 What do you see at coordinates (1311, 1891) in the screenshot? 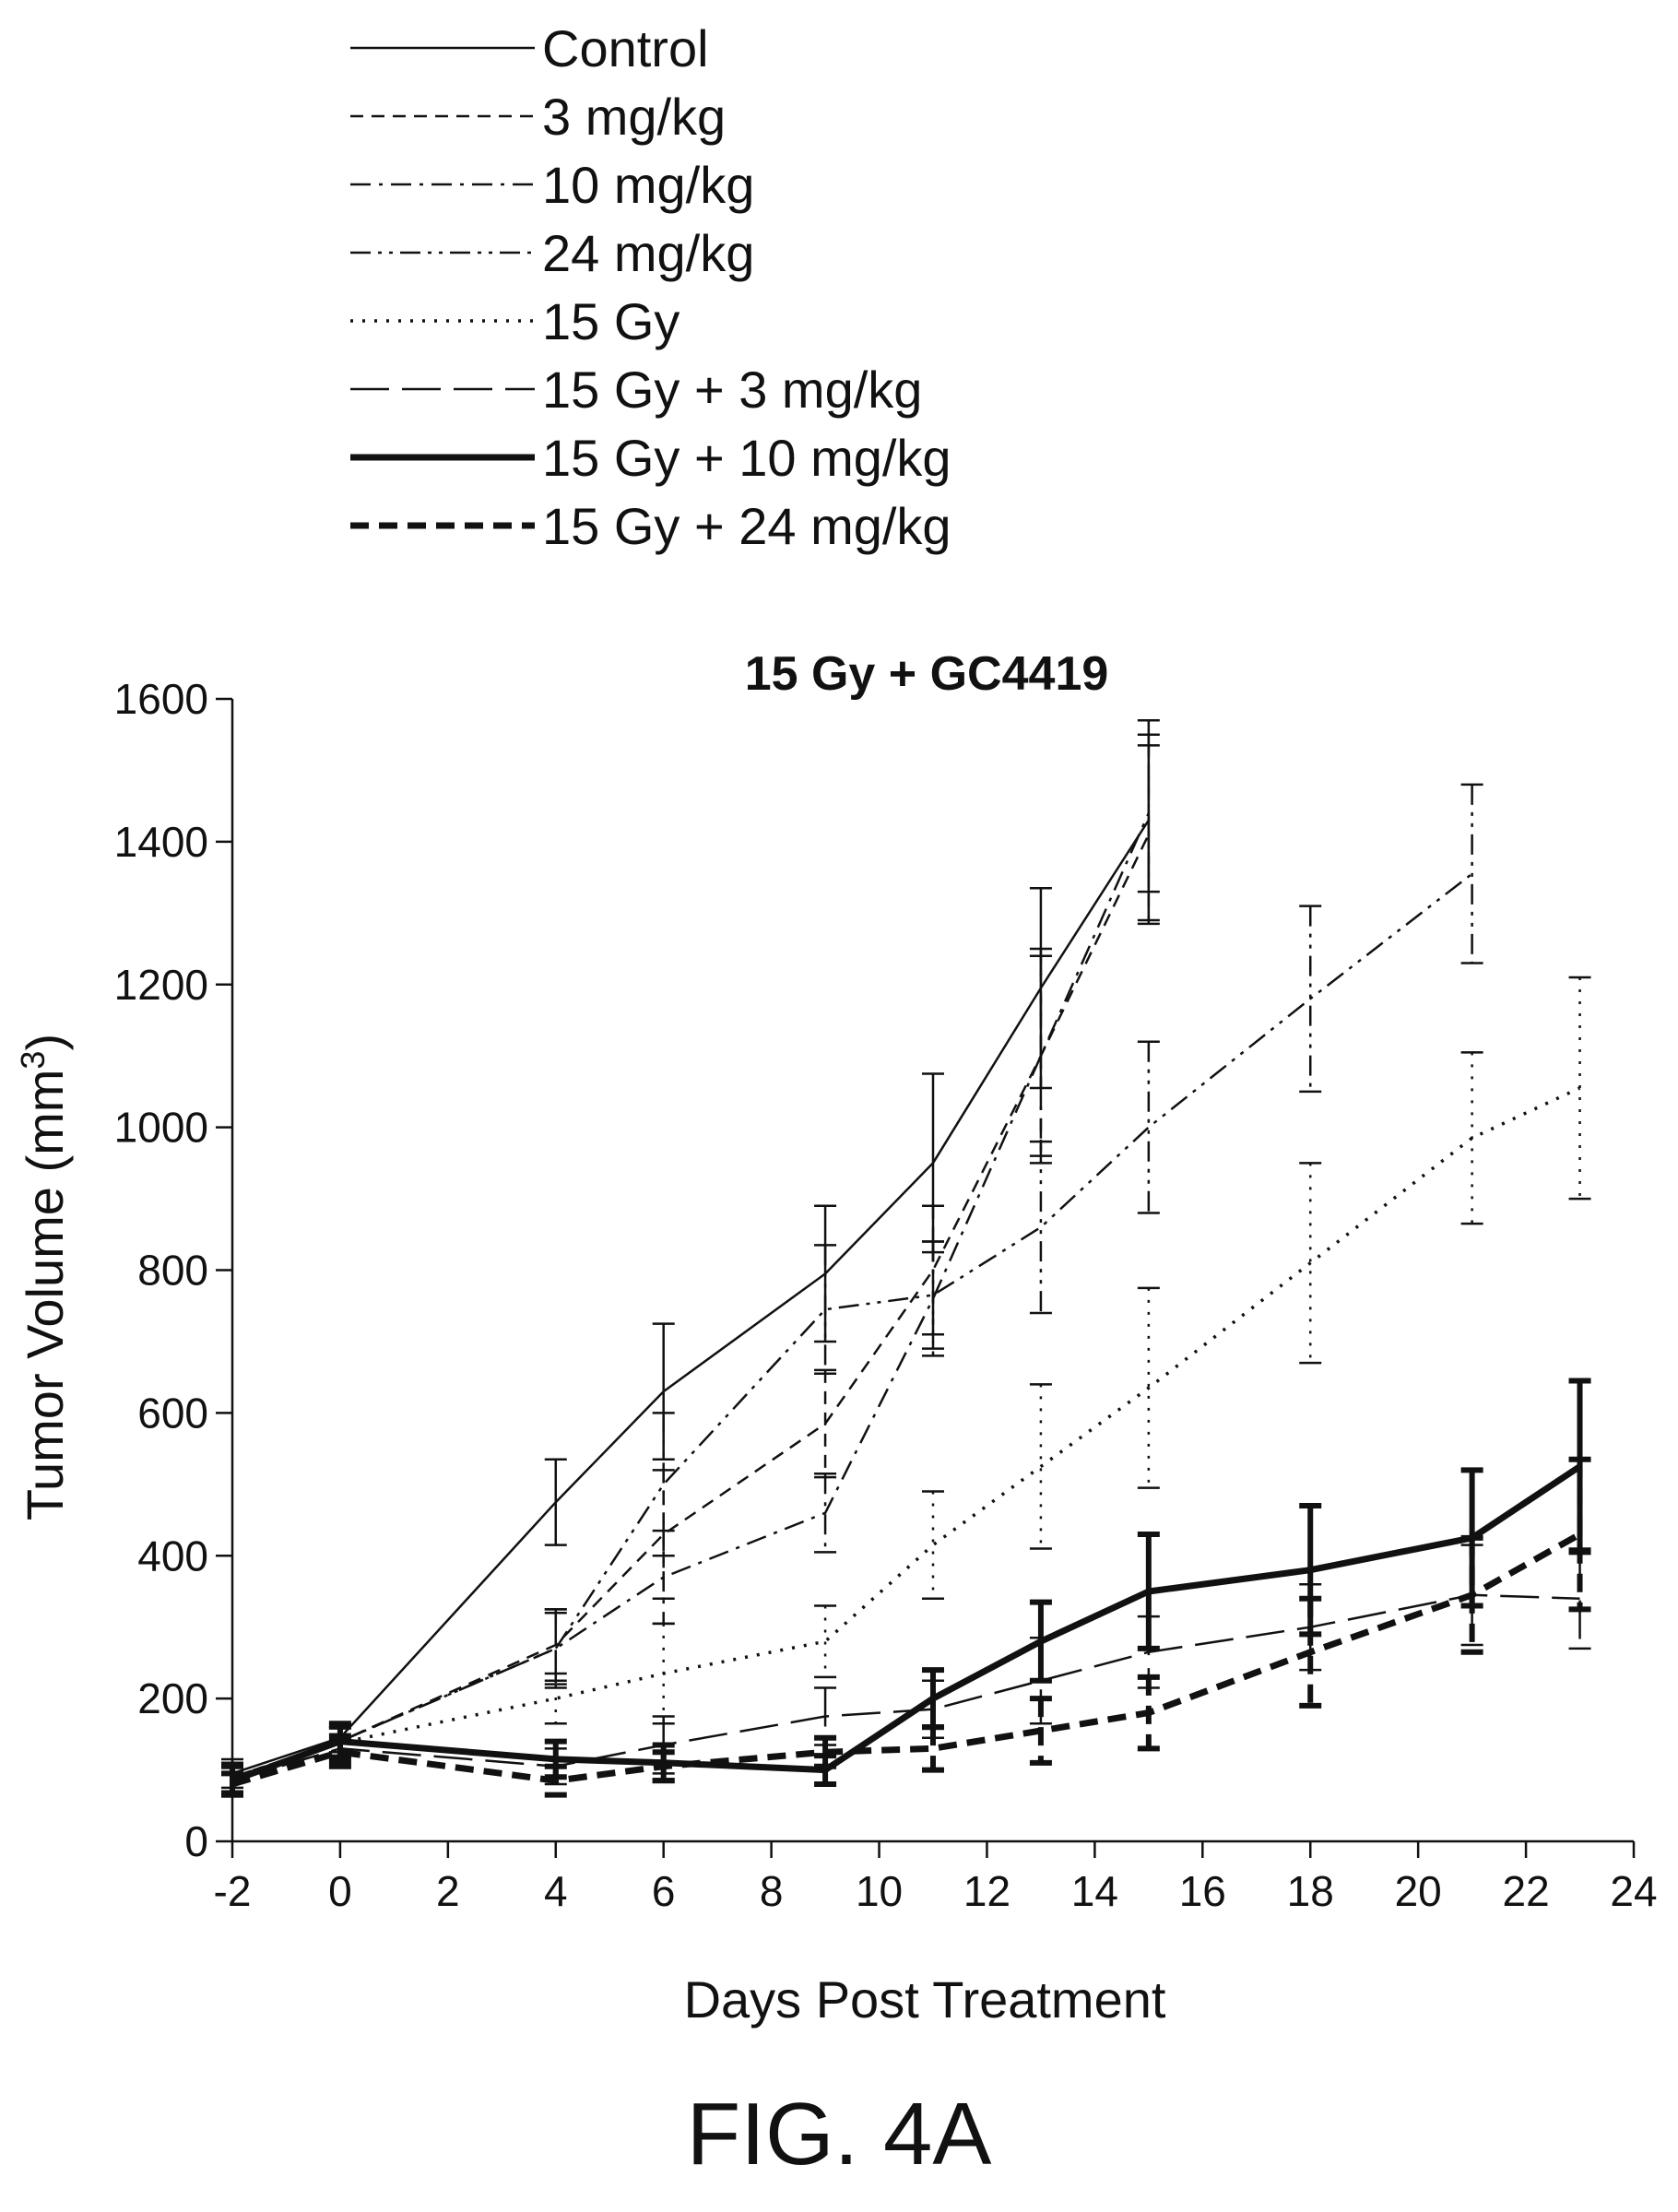
I see `x-tick-label: 18` at bounding box center [1311, 1891].